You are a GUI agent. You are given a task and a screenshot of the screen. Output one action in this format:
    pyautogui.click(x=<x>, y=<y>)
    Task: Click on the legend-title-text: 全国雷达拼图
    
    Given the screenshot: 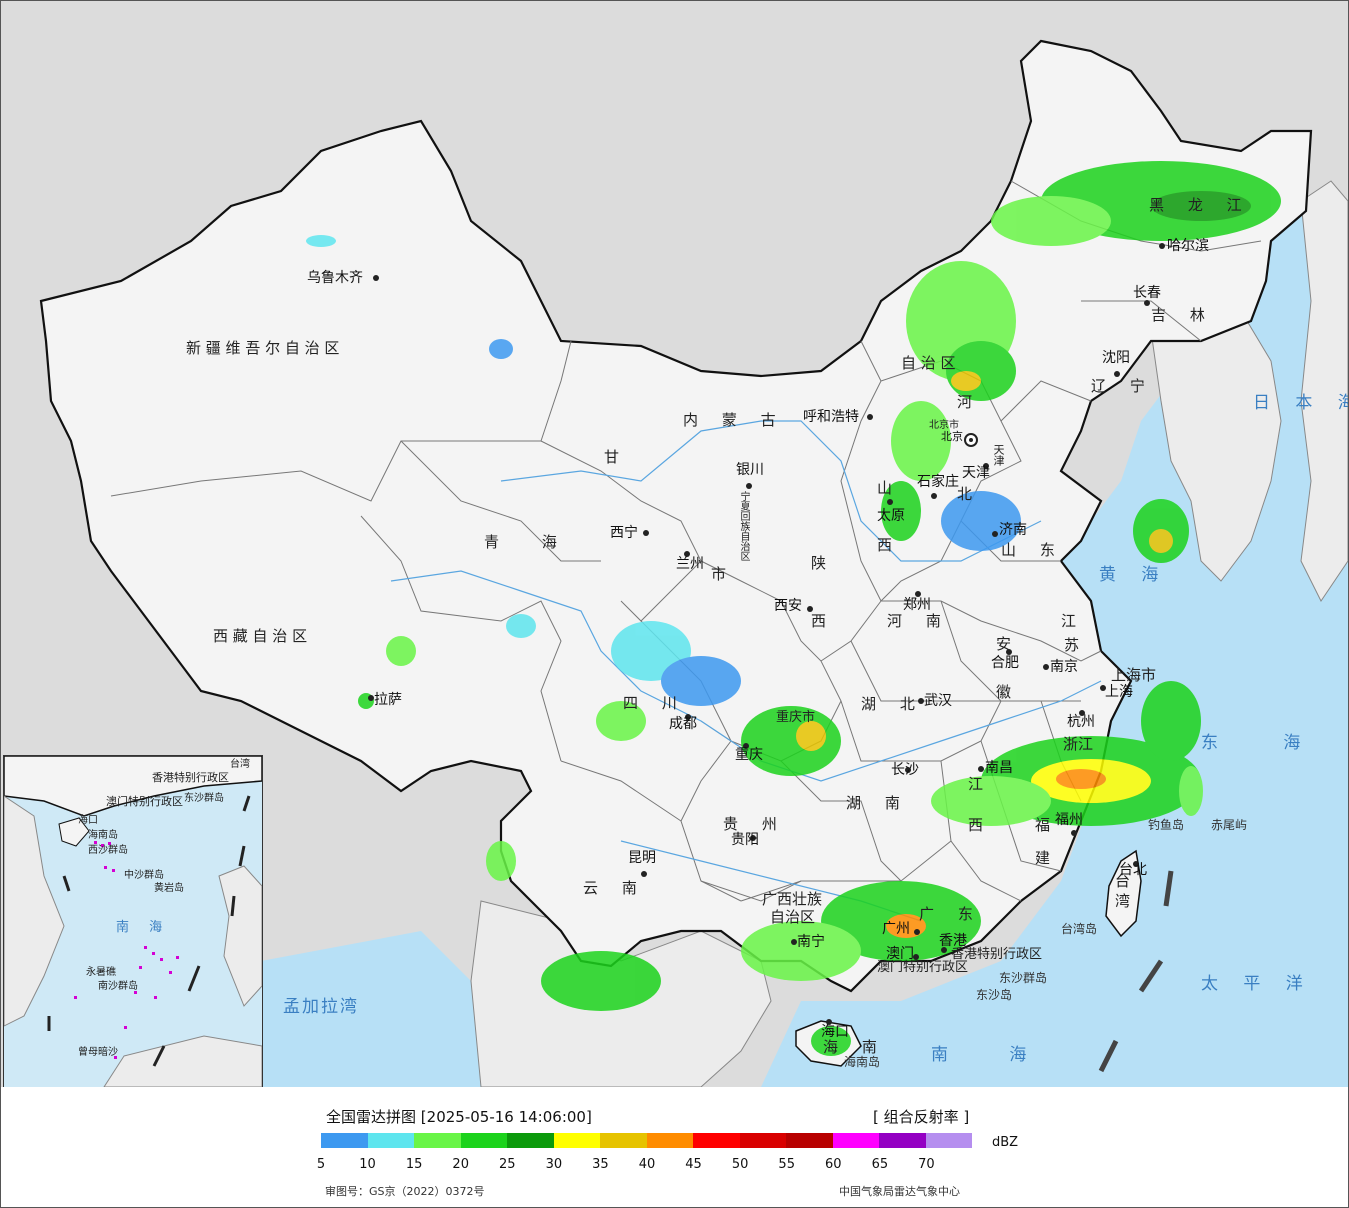 What is the action you would take?
    pyautogui.click(x=371, y=1117)
    